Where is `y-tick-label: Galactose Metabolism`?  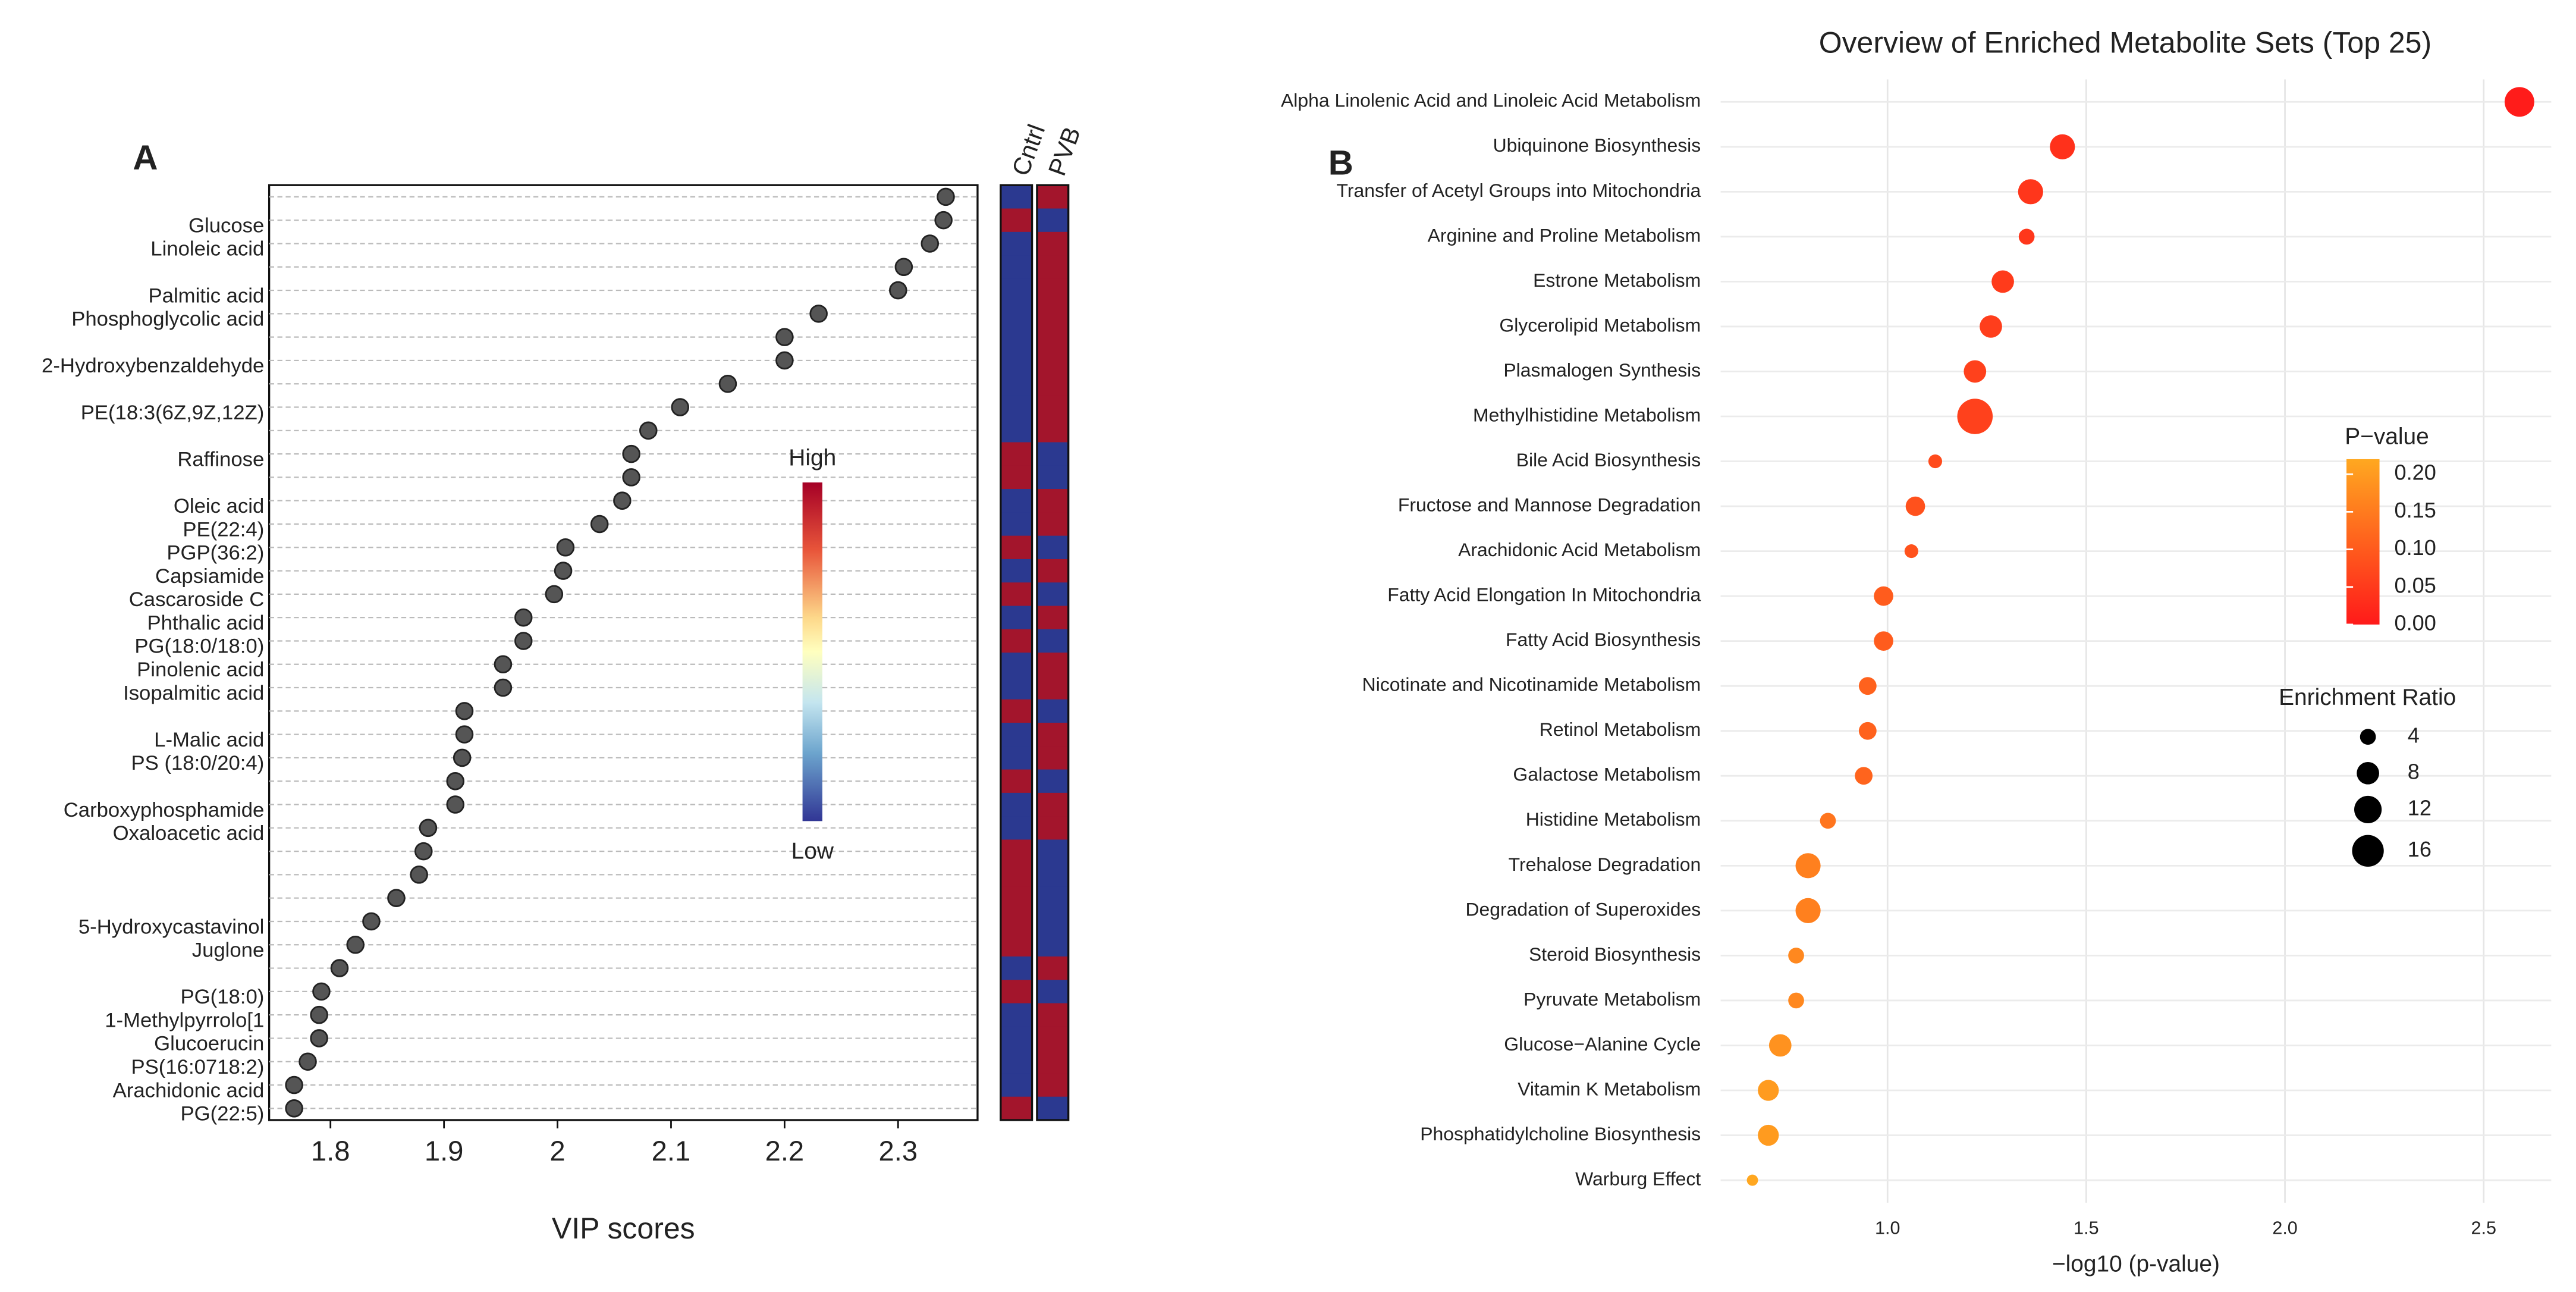 y-tick-label: Galactose Metabolism is located at coordinates (1607, 775).